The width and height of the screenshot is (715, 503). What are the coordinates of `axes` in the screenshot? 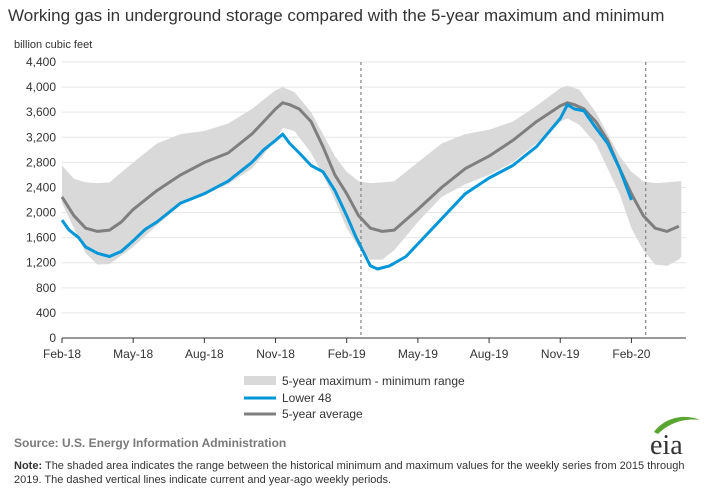 It's located at (373, 340).